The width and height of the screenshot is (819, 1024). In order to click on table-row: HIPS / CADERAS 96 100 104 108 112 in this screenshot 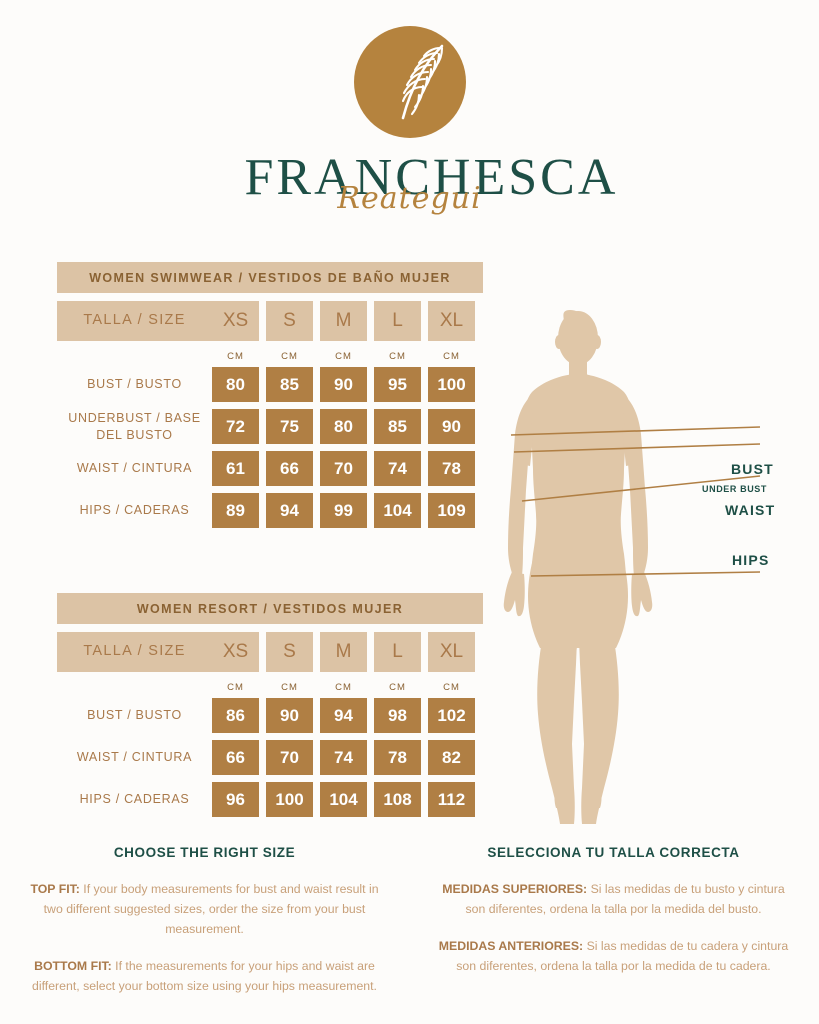, I will do `click(270, 799)`.